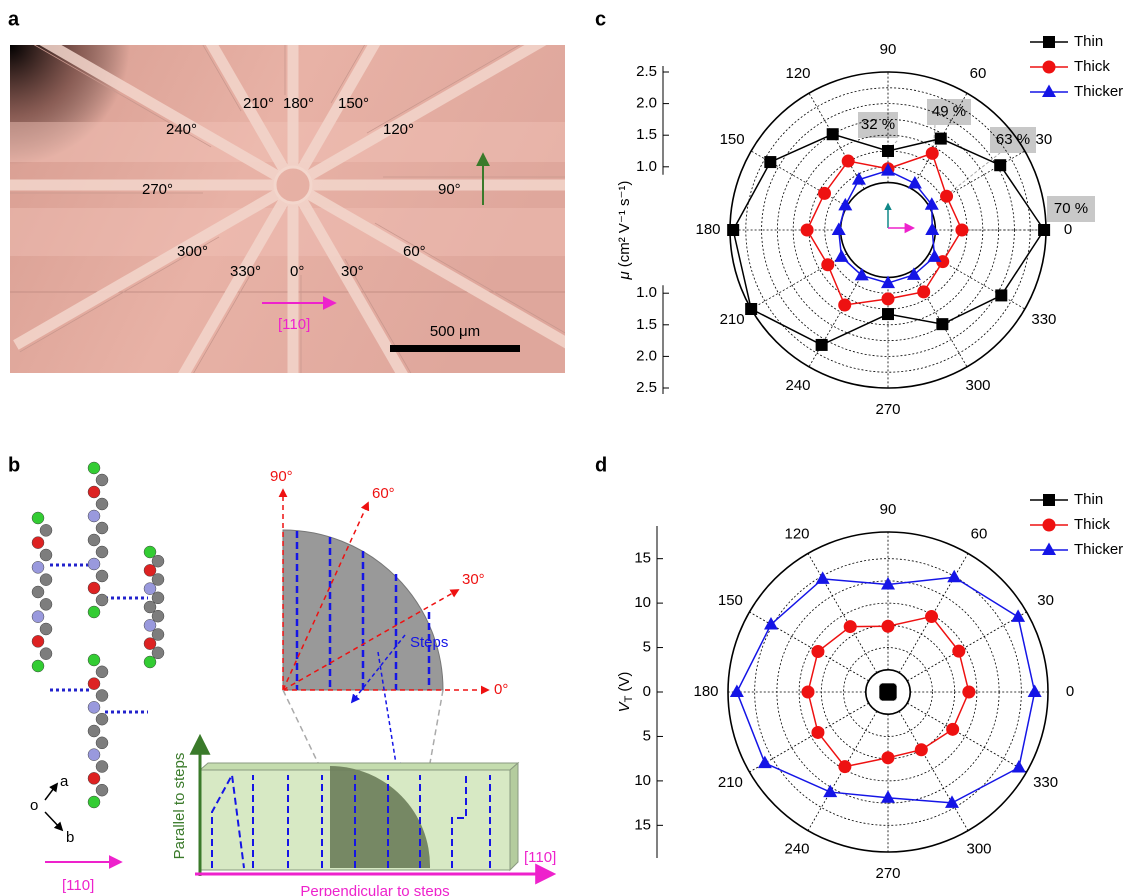  I want to click on angle-label: 150, so click(732, 139).